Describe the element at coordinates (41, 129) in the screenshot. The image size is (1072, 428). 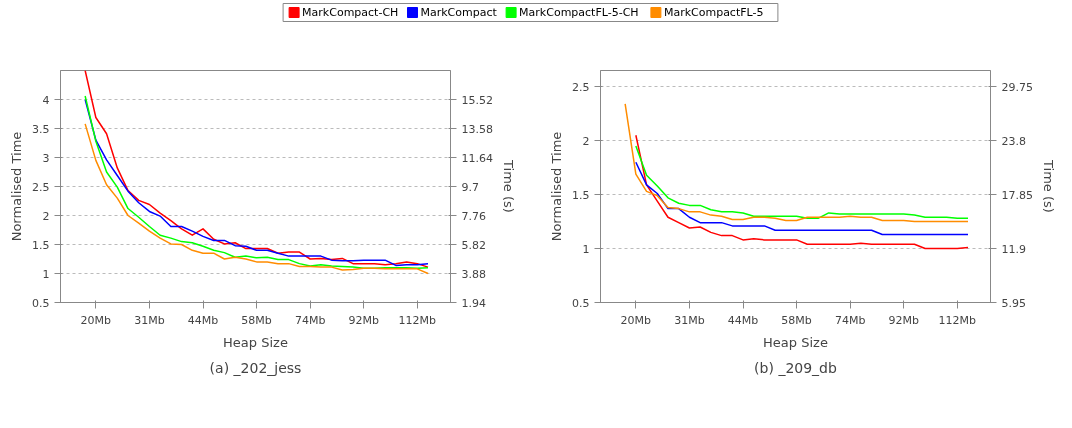
I see `y-tick-label: 3.5` at that location.